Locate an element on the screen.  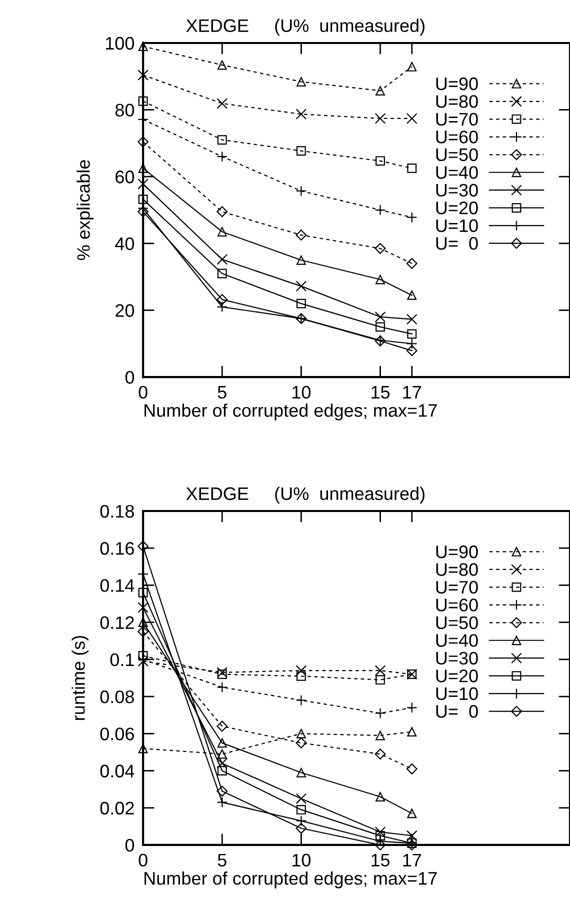
y-tick-label: 40 is located at coordinates (124, 243).